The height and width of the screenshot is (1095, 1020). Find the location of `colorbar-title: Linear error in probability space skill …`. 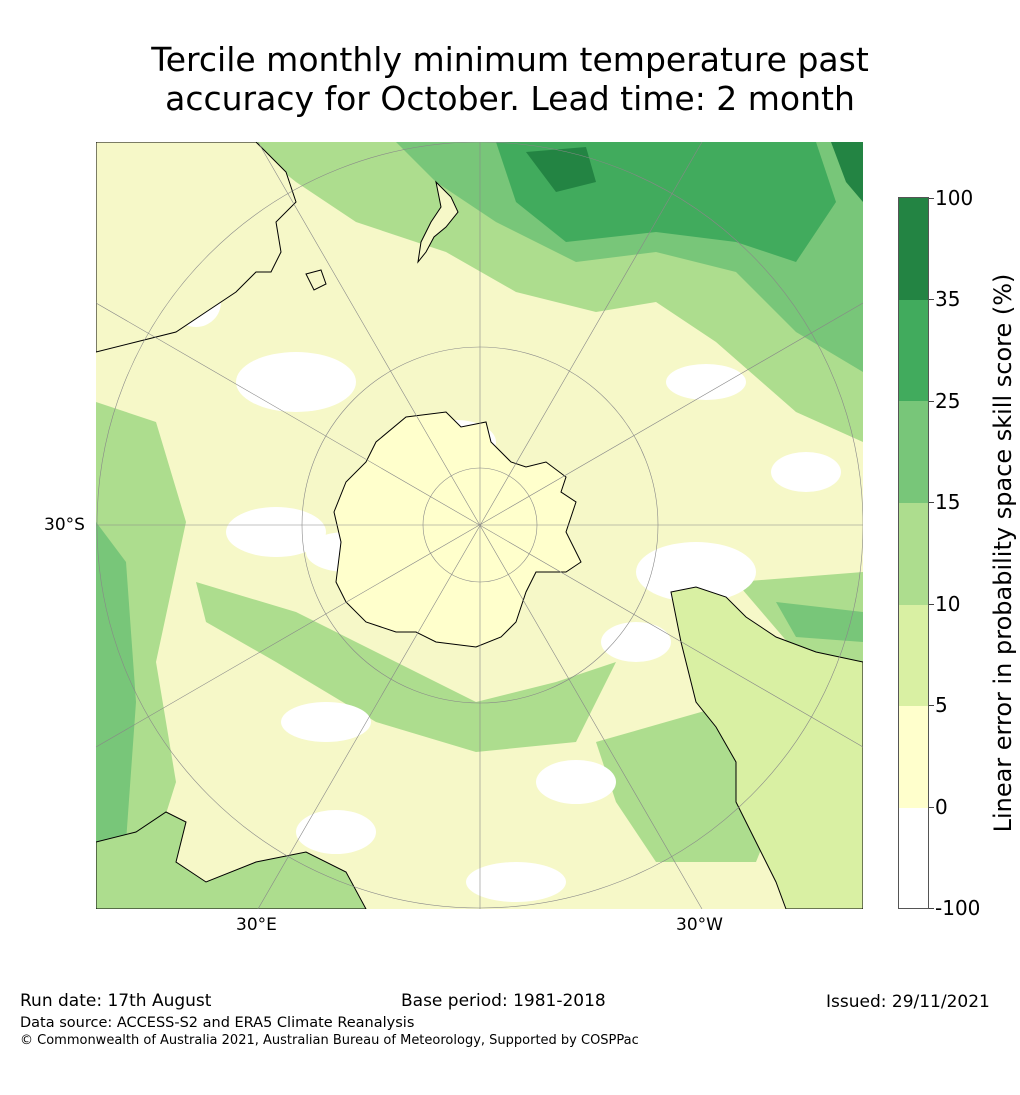

colorbar-title: Linear error in probability space skill … is located at coordinates (1003, 553).